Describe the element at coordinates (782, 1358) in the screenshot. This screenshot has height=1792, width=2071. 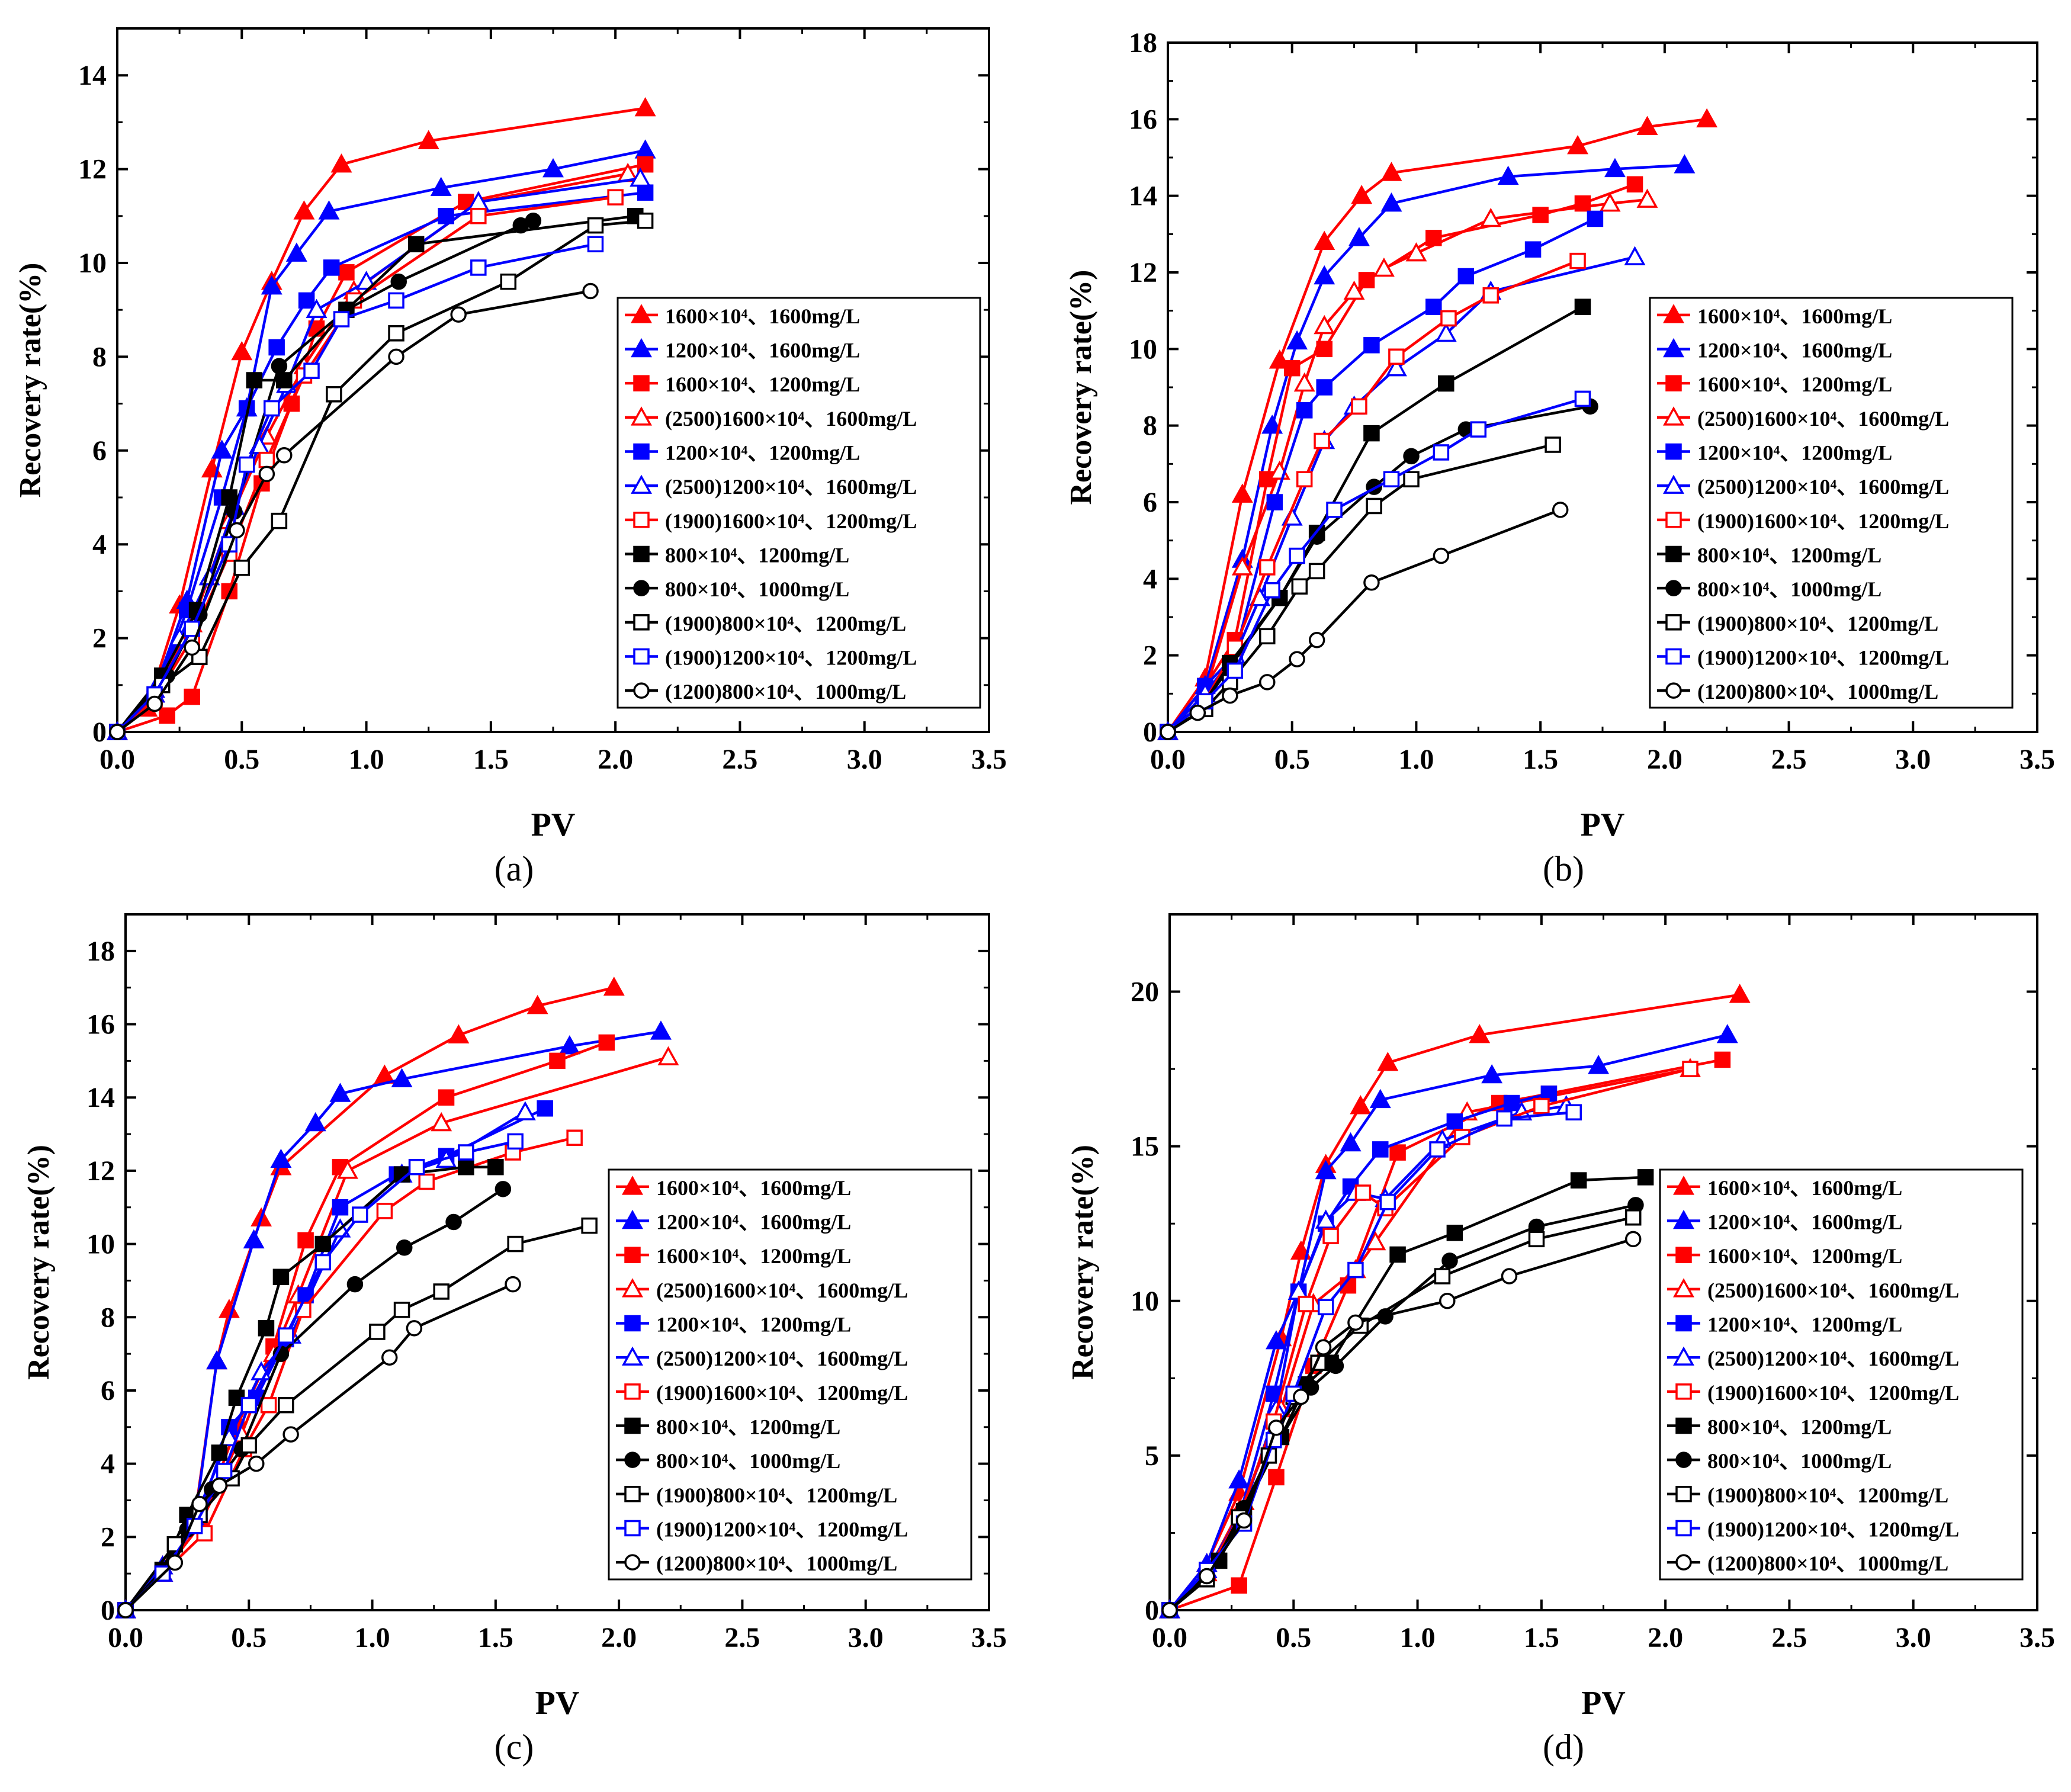
I see `legend-label: (2500)1200×10⁴、1600mg/L` at that location.